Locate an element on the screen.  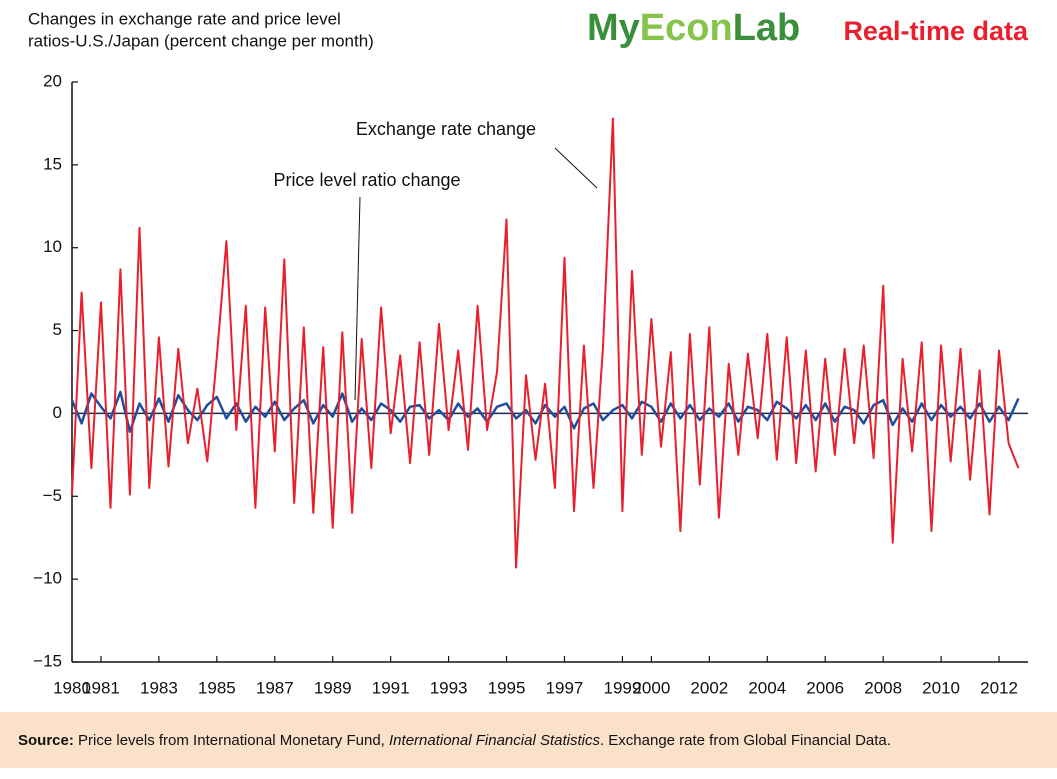
x-tick-label: 1999 is located at coordinates (623, 687).